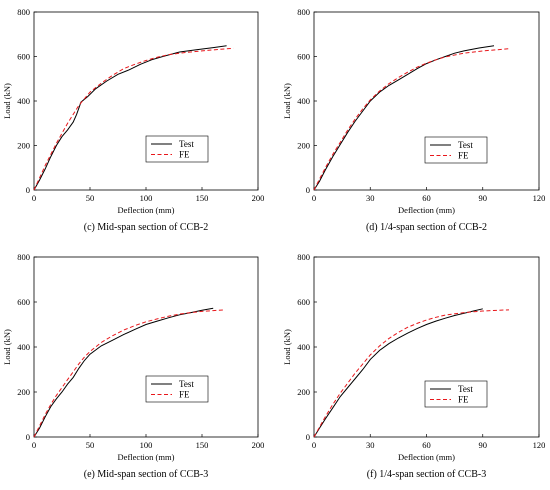 This screenshot has height=490, width=550. Describe the element at coordinates (146, 474) in the screenshot. I see `panel-caption: (e) Mid-span section of CCB-3` at that location.